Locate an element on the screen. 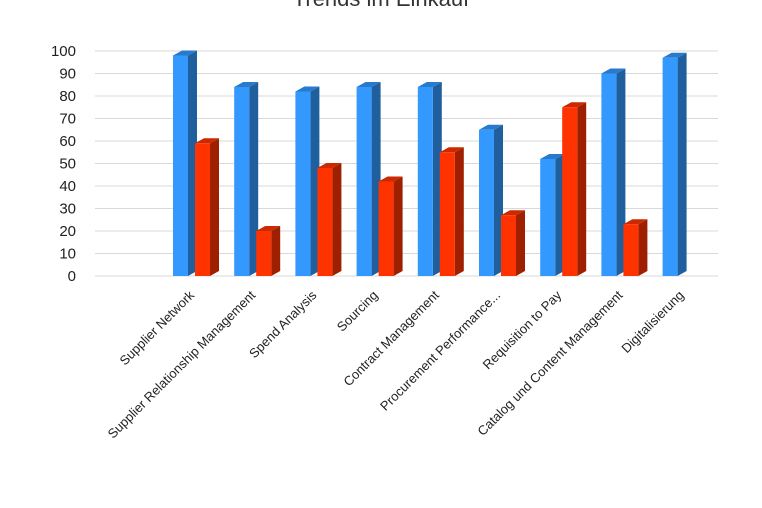 The image size is (762, 508). chart-title: Trends im Einkauf is located at coordinates (381, 6).